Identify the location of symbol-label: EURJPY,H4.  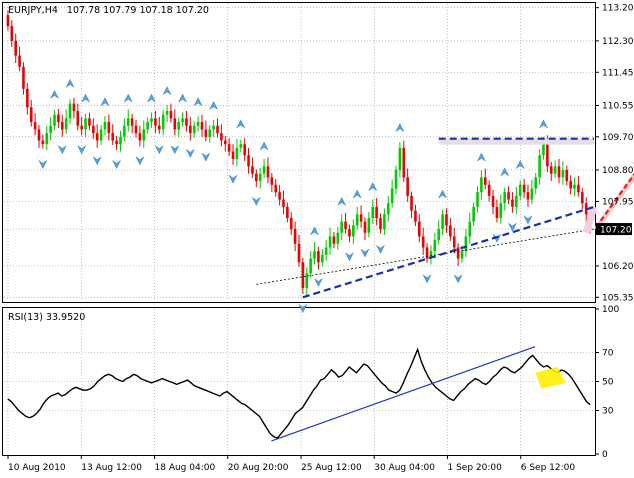
(33, 10).